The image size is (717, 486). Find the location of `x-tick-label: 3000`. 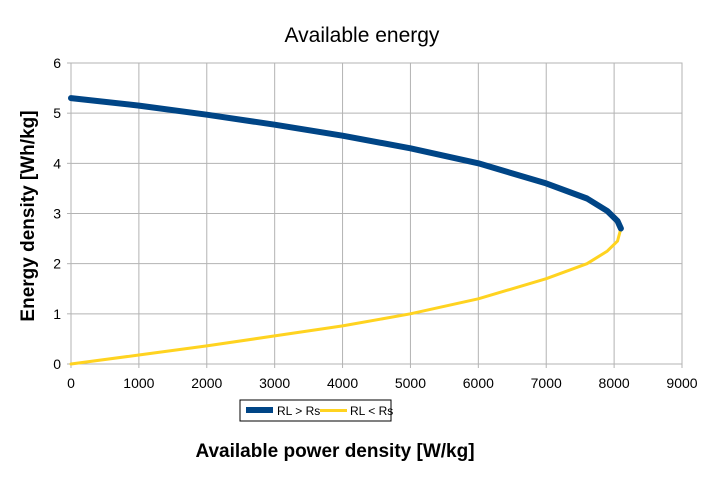

x-tick-label: 3000 is located at coordinates (274, 383).